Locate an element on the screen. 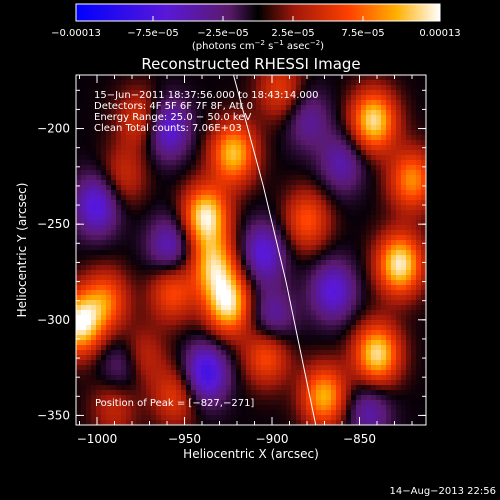 This screenshot has width=500, height=500. colorbar-tick-label: −7.5e−05 is located at coordinates (153, 33).